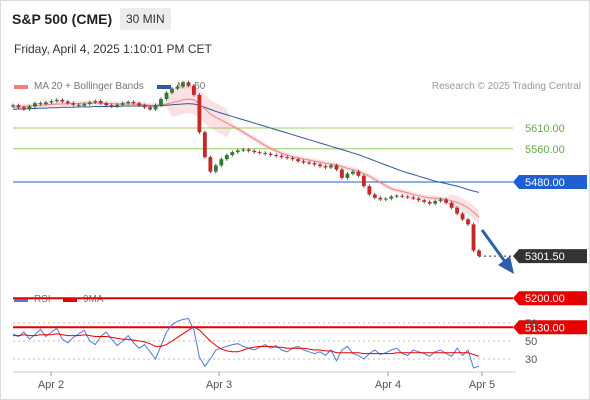 This screenshot has width=590, height=400. What do you see at coordinates (545, 257) in the screenshot?
I see `level-label-5301.50: 5301.50` at bounding box center [545, 257].